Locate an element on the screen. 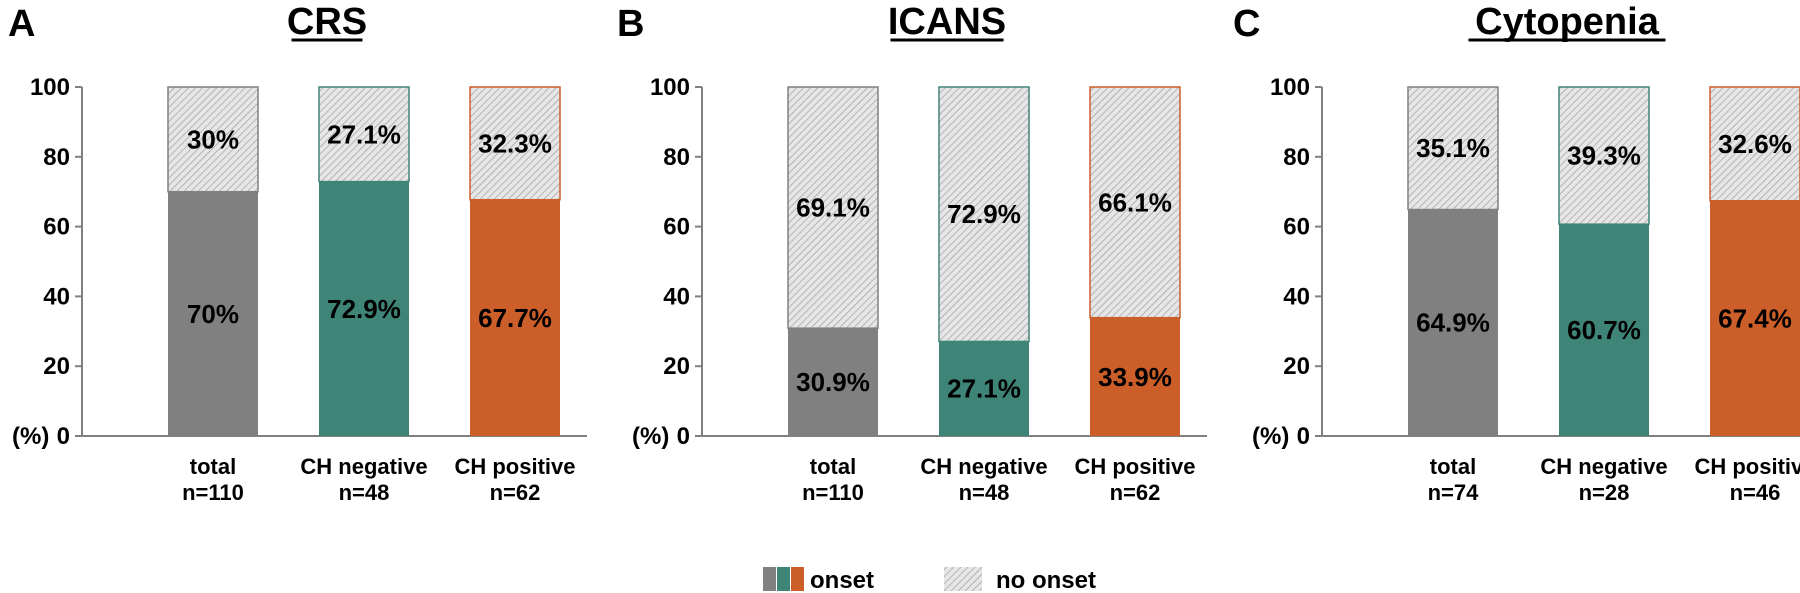 The image size is (1800, 593). panel-letter: A is located at coordinates (21, 24).